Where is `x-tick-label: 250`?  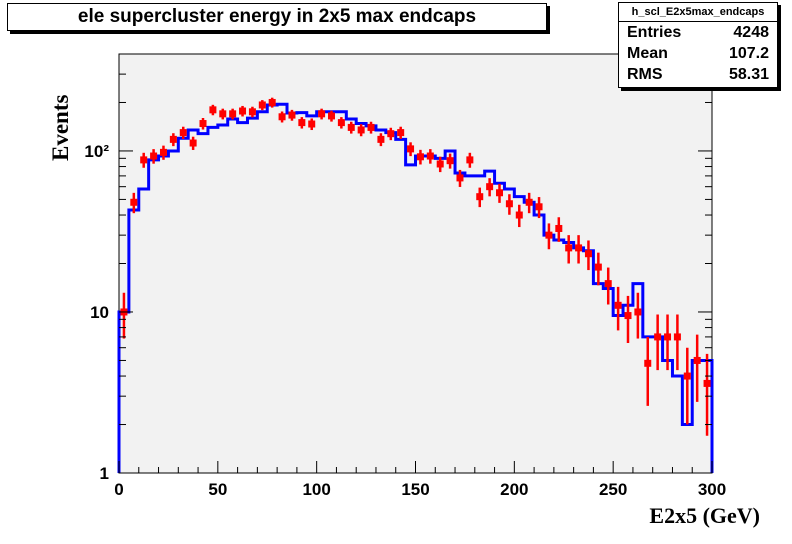
x-tick-label: 250 is located at coordinates (613, 489).